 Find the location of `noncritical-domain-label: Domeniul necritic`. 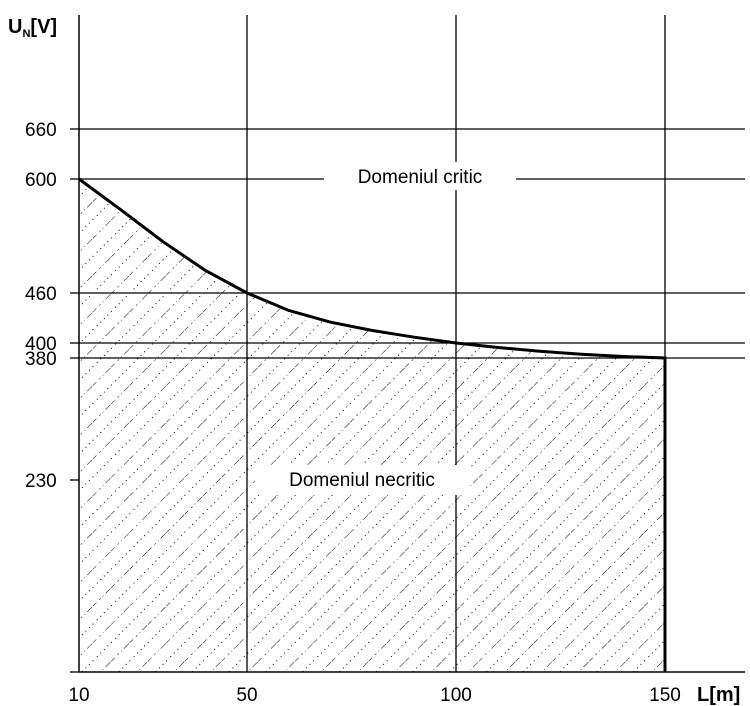

noncritical-domain-label: Domeniul necritic is located at coordinates (362, 480).